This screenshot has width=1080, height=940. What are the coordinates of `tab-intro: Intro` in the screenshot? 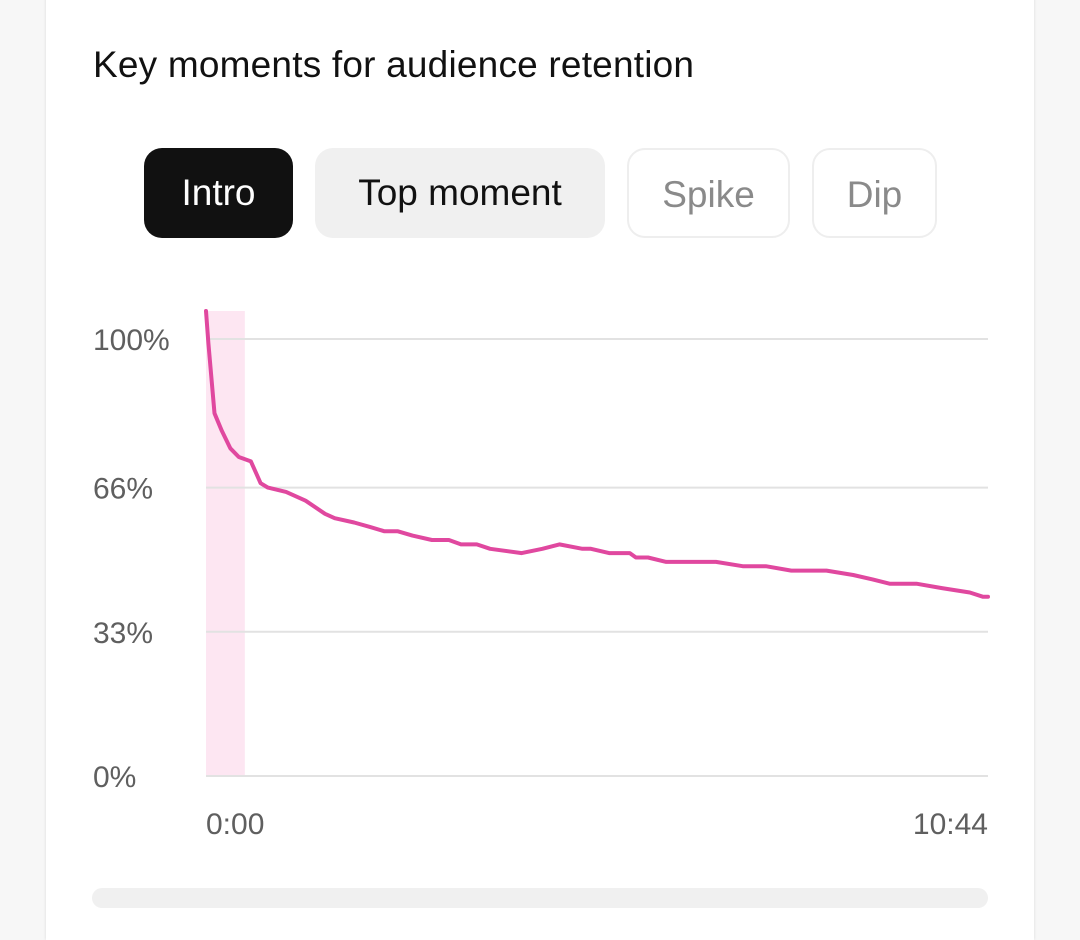 It's located at (218, 193).